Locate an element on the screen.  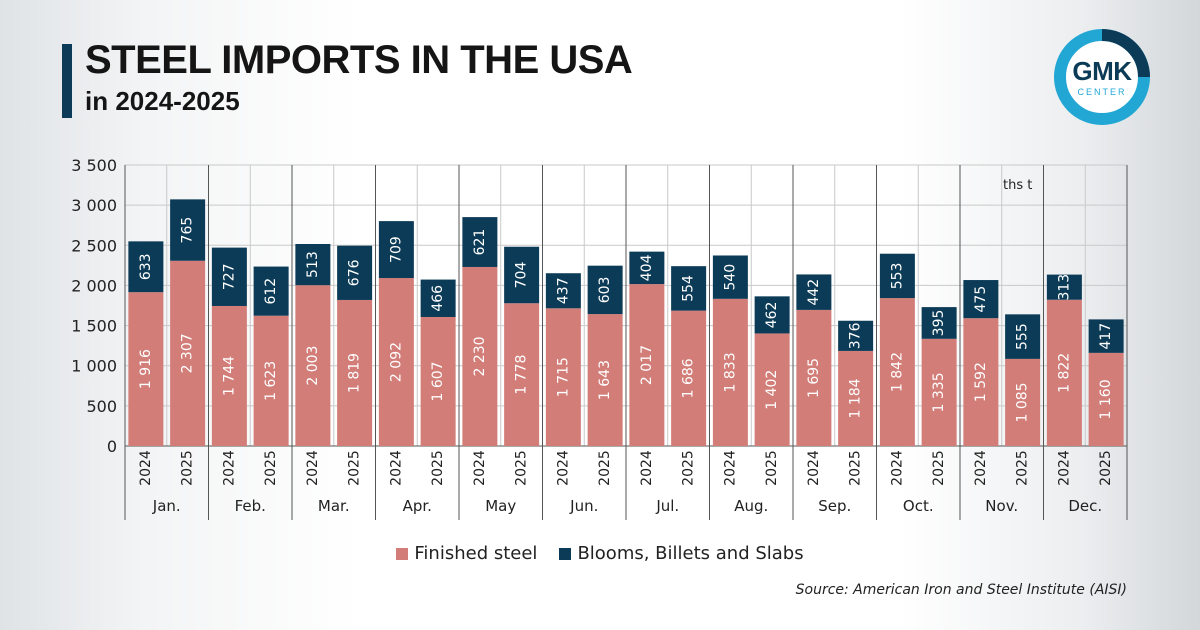
legend-item-blooms: Blooms, Billets and Slabs is located at coordinates (681, 553).